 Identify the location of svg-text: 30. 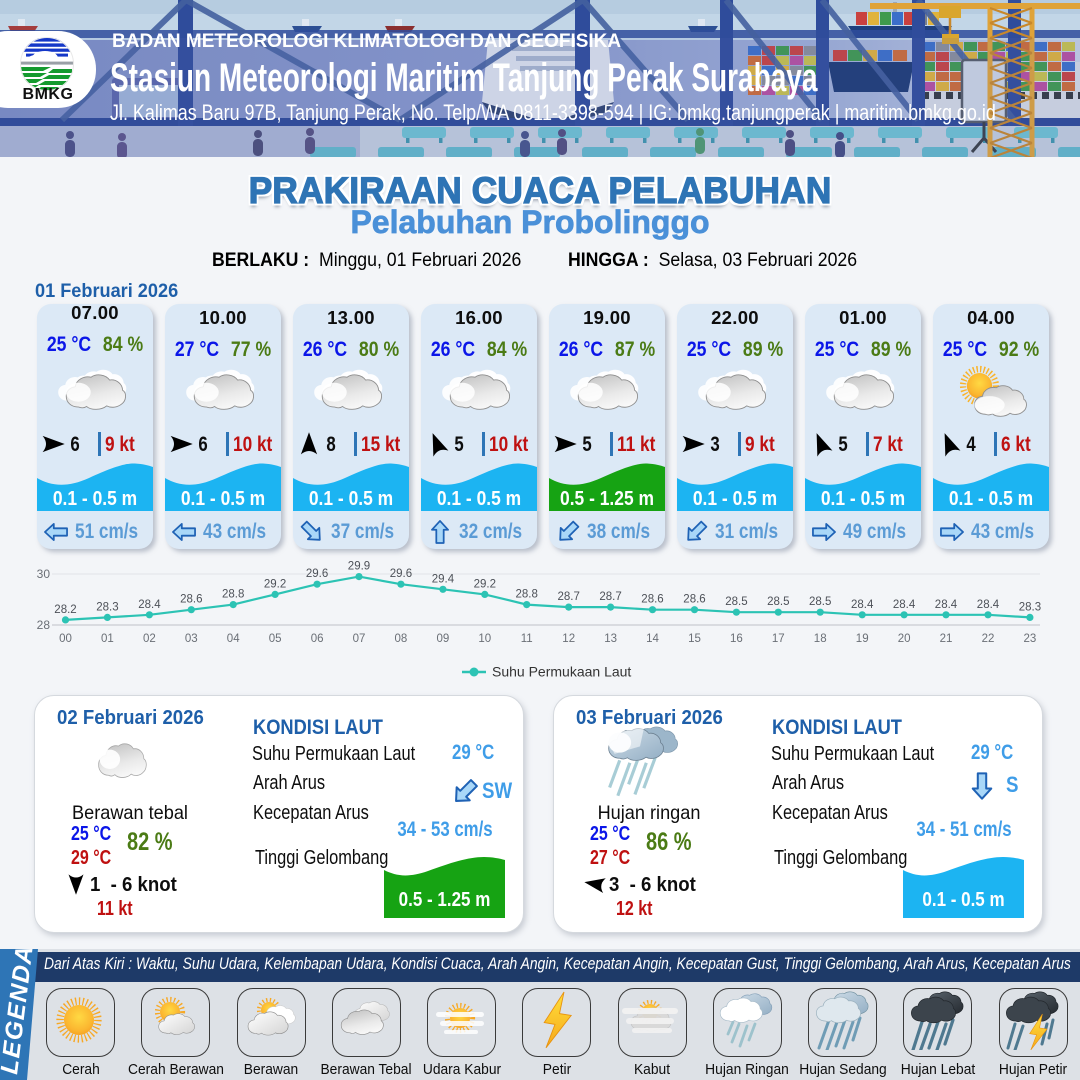
(44, 574).